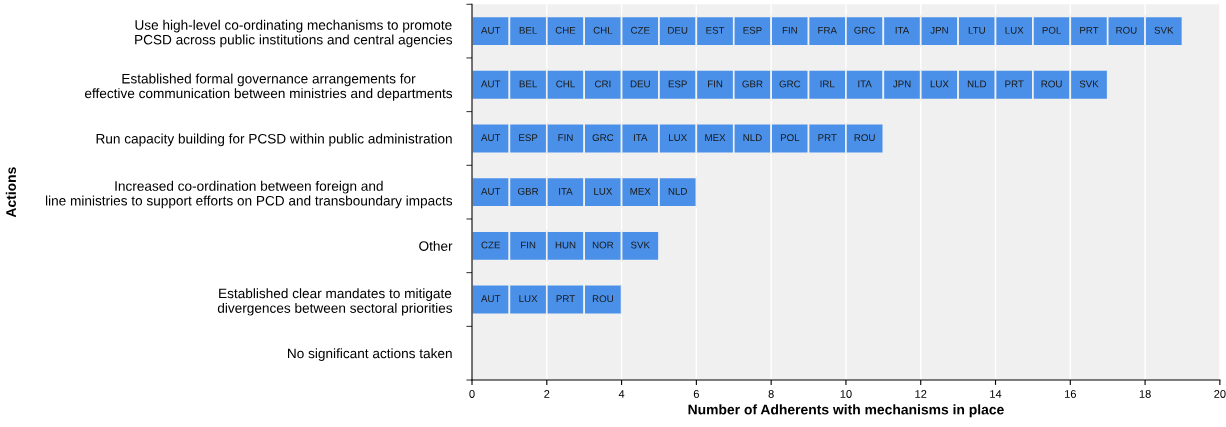 This screenshot has width=1226, height=427. Describe the element at coordinates (274, 140) in the screenshot. I see `y-tick-label: Run capacity building for PCSD within public administration` at that location.